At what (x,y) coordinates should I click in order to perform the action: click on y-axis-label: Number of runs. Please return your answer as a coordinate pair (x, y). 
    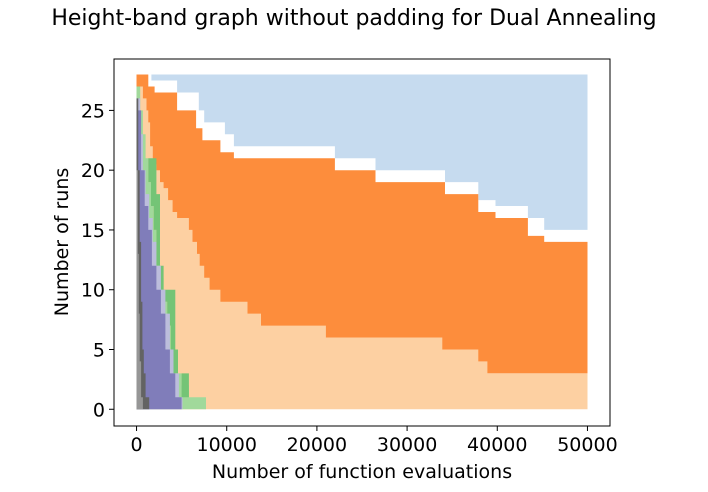
    Looking at the image, I should click on (62, 242).